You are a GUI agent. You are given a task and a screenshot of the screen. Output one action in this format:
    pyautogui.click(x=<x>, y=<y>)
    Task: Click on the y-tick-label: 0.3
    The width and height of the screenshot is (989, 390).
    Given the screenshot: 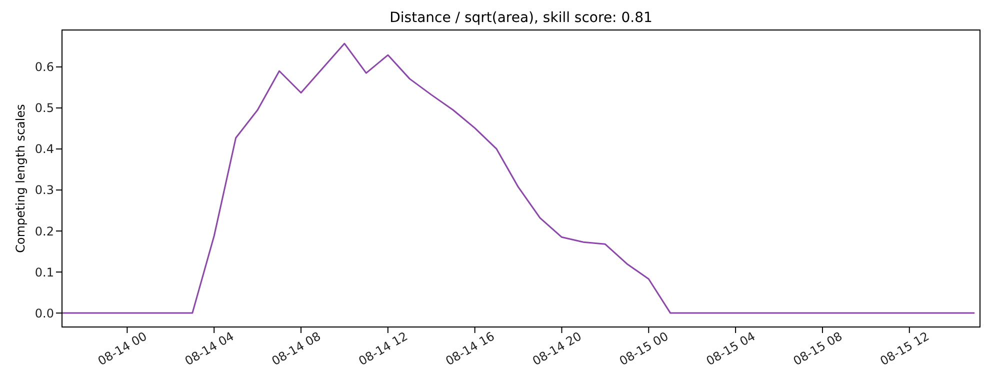 What is the action you would take?
    pyautogui.click(x=44, y=190)
    